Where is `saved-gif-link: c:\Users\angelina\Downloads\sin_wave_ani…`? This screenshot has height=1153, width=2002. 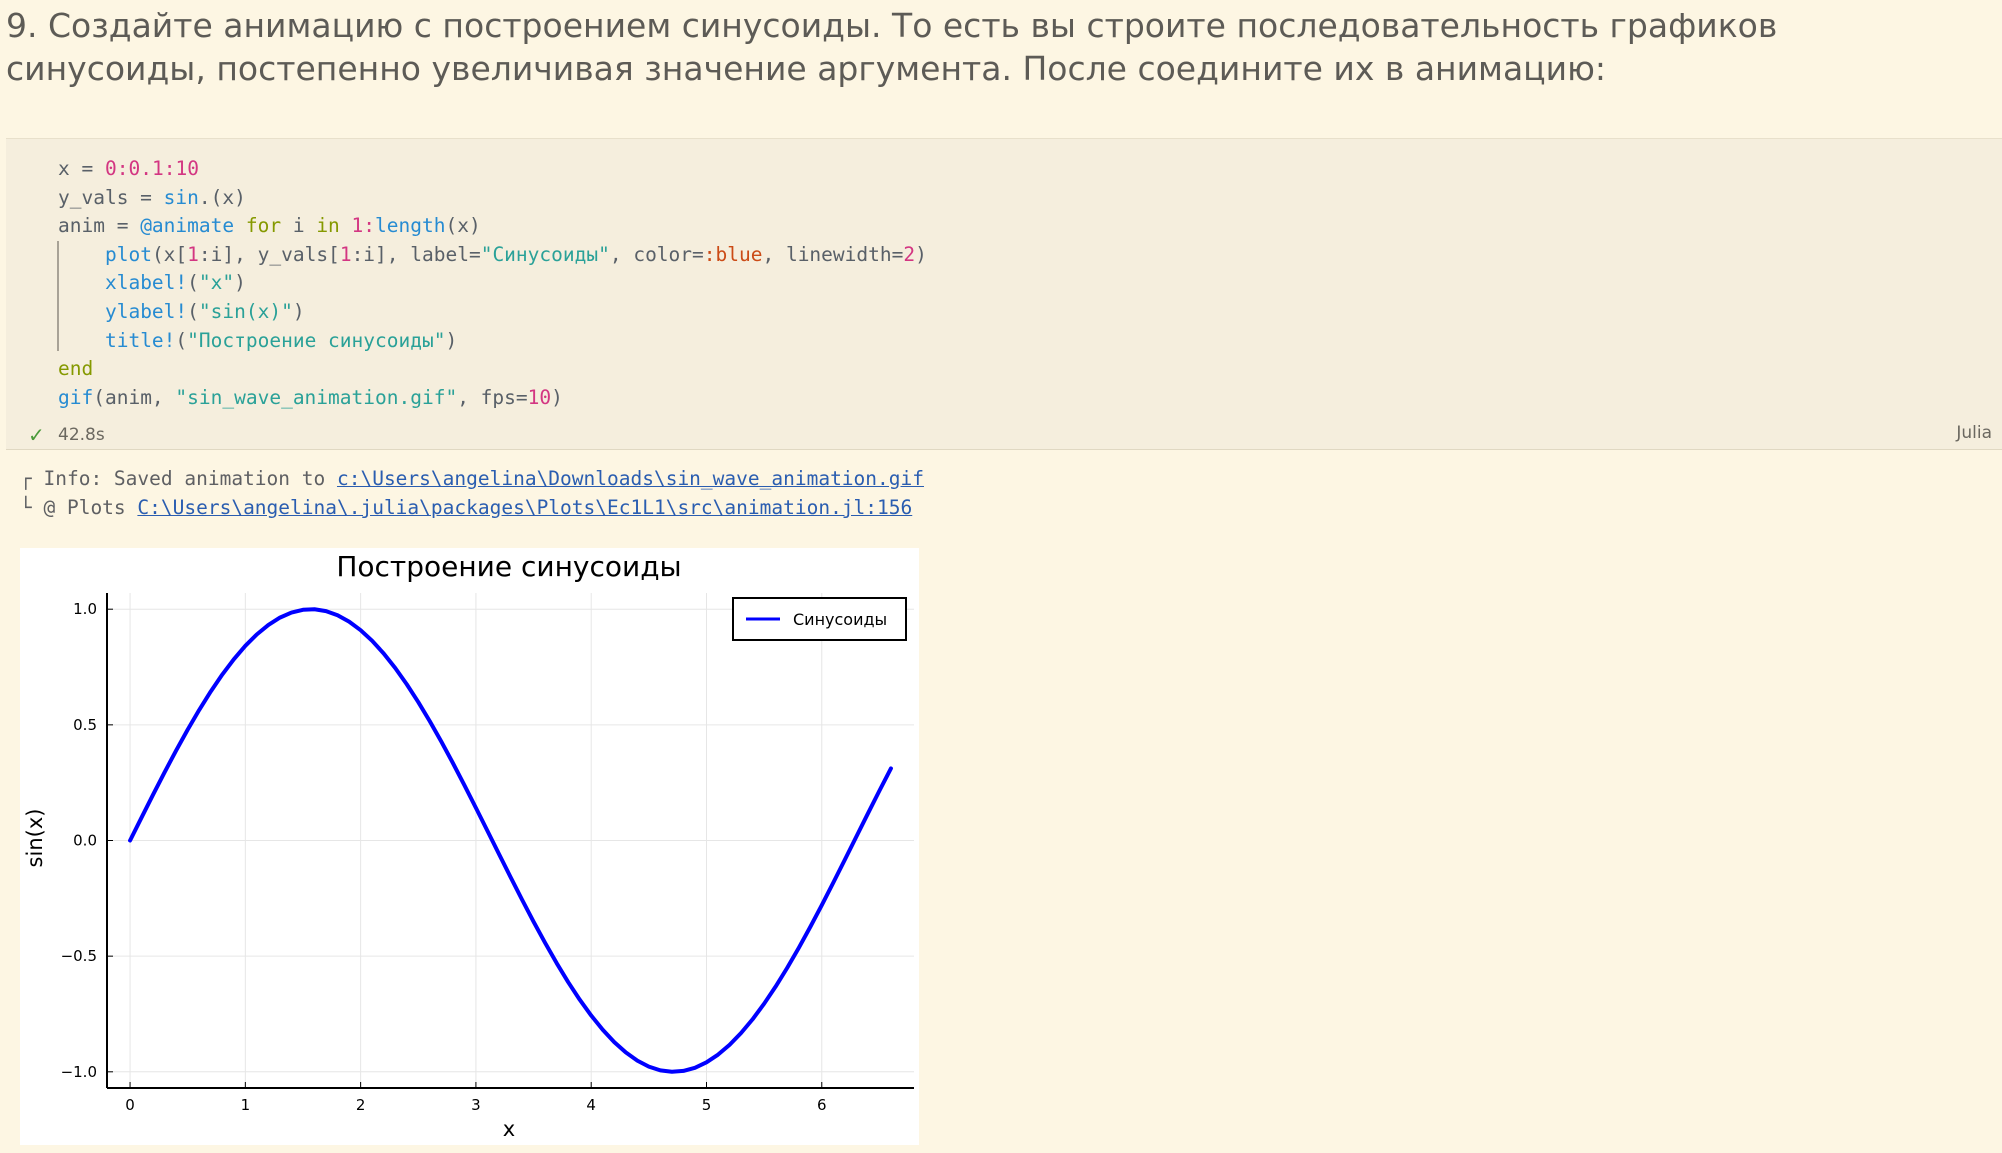 saved-gif-link: c:\Users\angelina\Downloads\sin_wave_ani… is located at coordinates (630, 478).